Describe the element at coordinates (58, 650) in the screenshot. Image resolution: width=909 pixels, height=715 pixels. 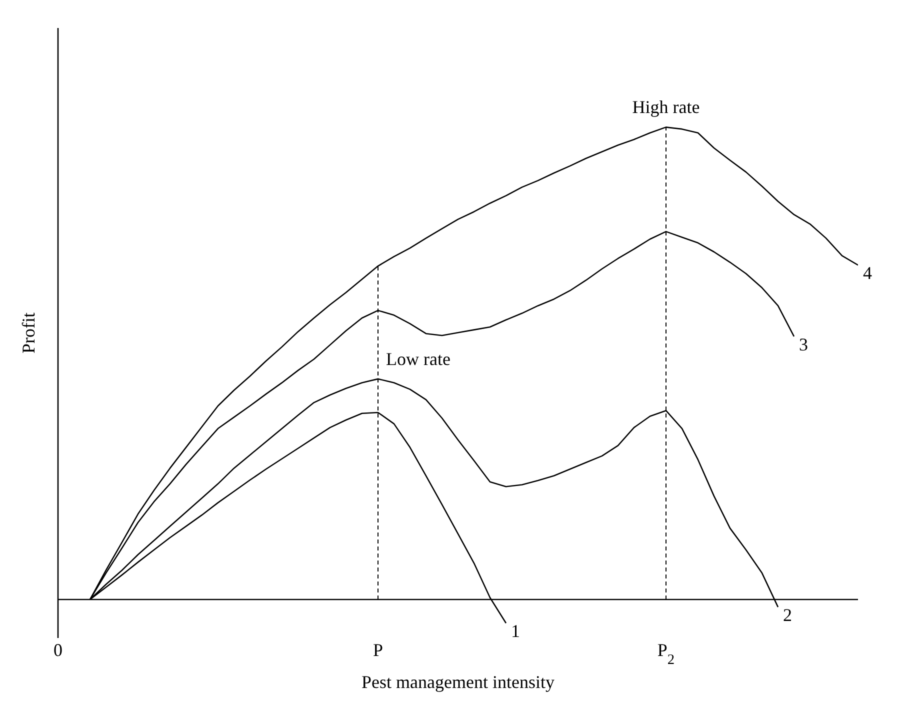
I see `x-tick-label: 0` at that location.